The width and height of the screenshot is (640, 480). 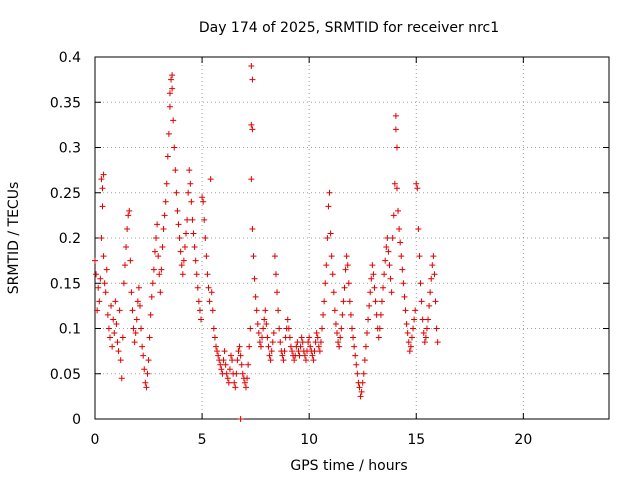 What do you see at coordinates (14, 238) in the screenshot?
I see `y-axis-label: SRMTID / TECUs` at bounding box center [14, 238].